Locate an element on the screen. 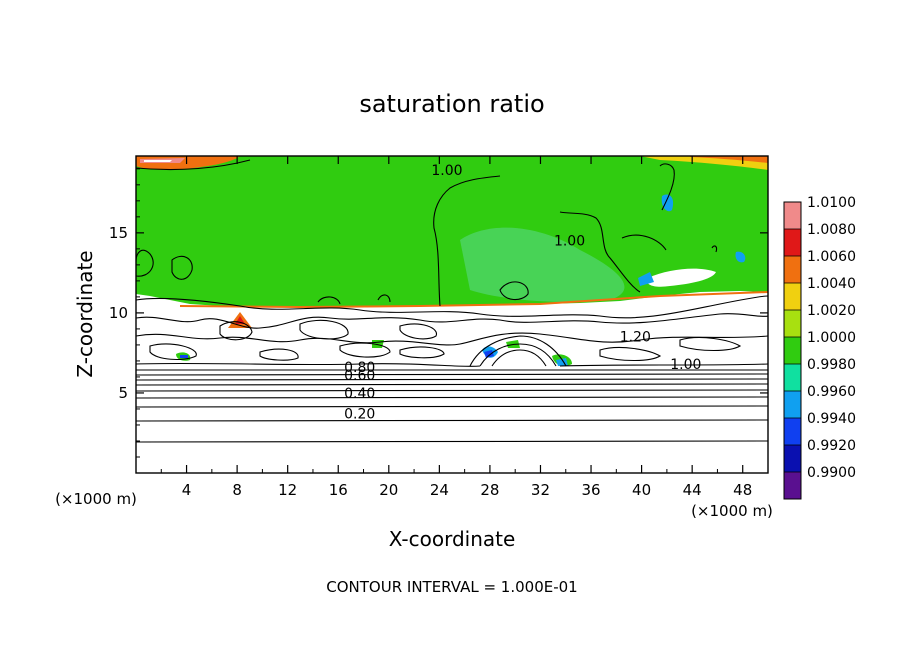 Image resolution: width=904 pixels, height=654 pixels. dome-outer is located at coordinates (518, 351).